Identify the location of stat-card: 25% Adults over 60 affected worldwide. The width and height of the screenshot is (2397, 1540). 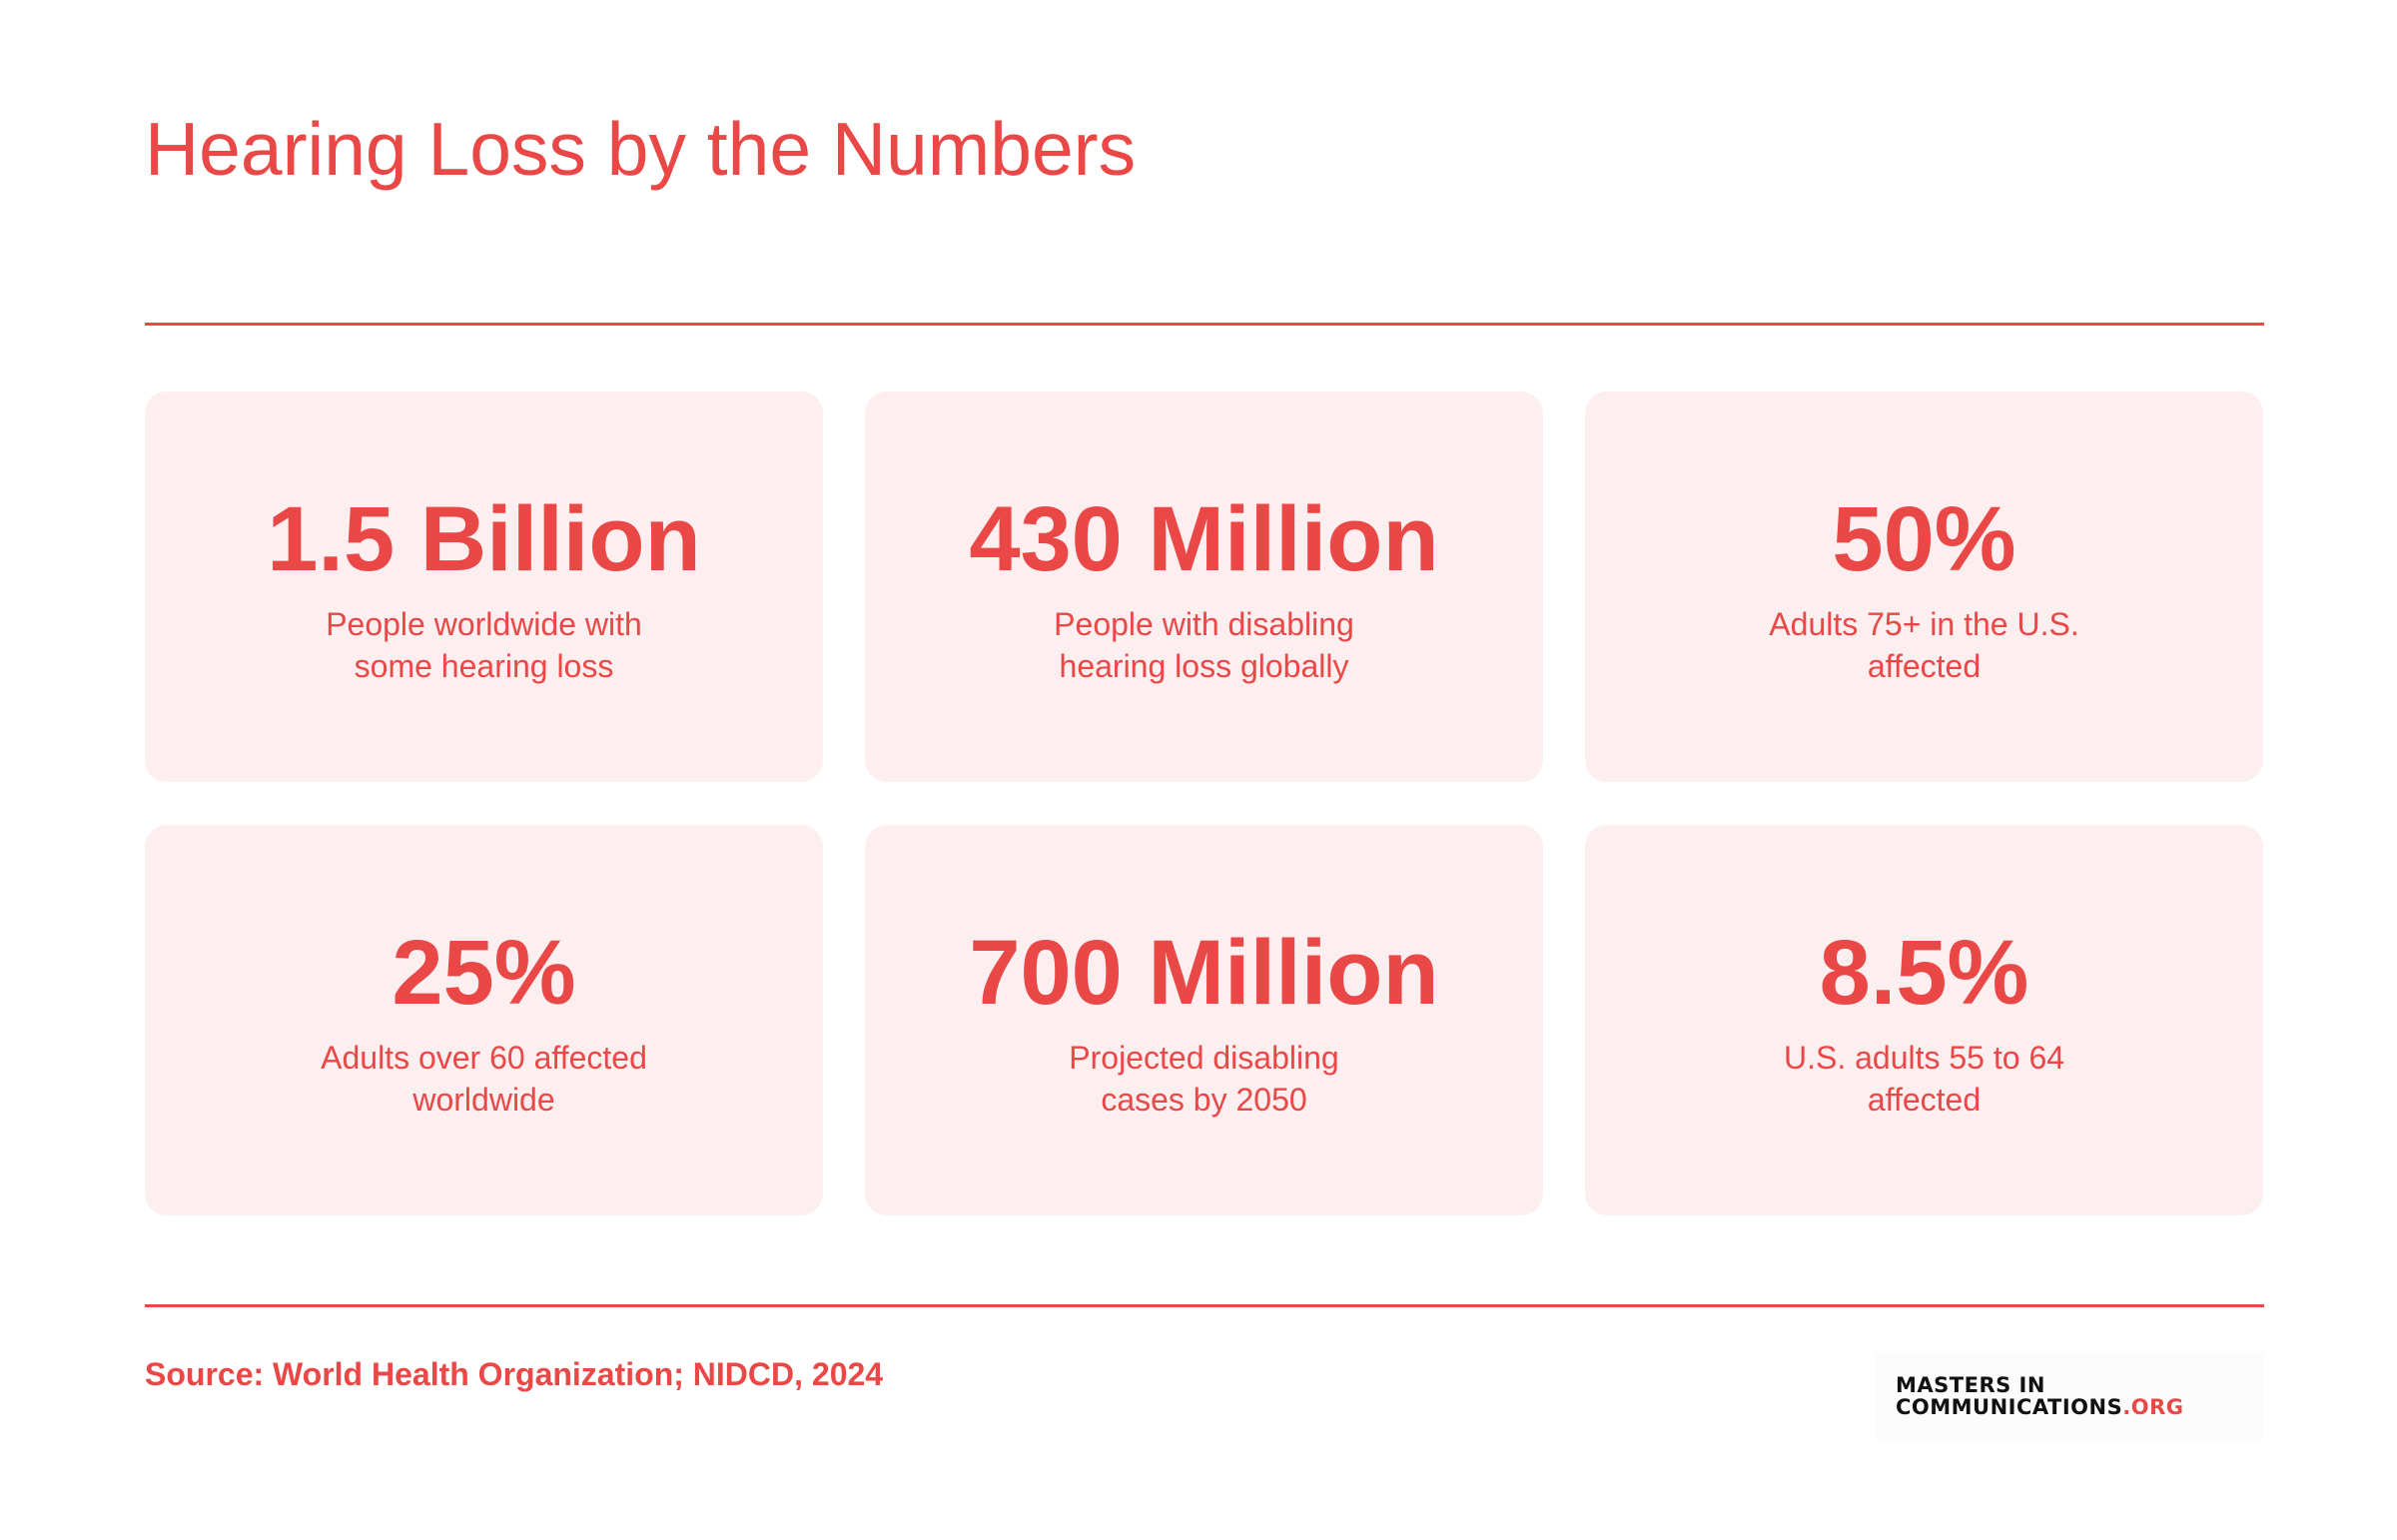
(484, 1020).